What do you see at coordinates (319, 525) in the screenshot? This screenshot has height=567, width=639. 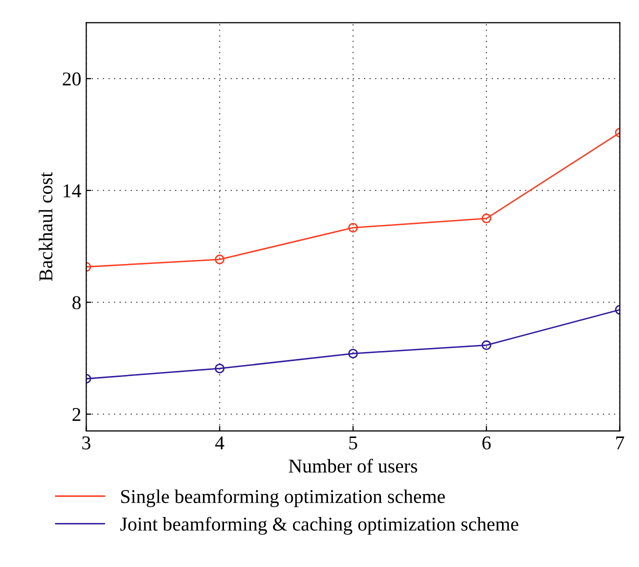 I see `legend-label: Joint beamforming & caching optimization scheme` at bounding box center [319, 525].